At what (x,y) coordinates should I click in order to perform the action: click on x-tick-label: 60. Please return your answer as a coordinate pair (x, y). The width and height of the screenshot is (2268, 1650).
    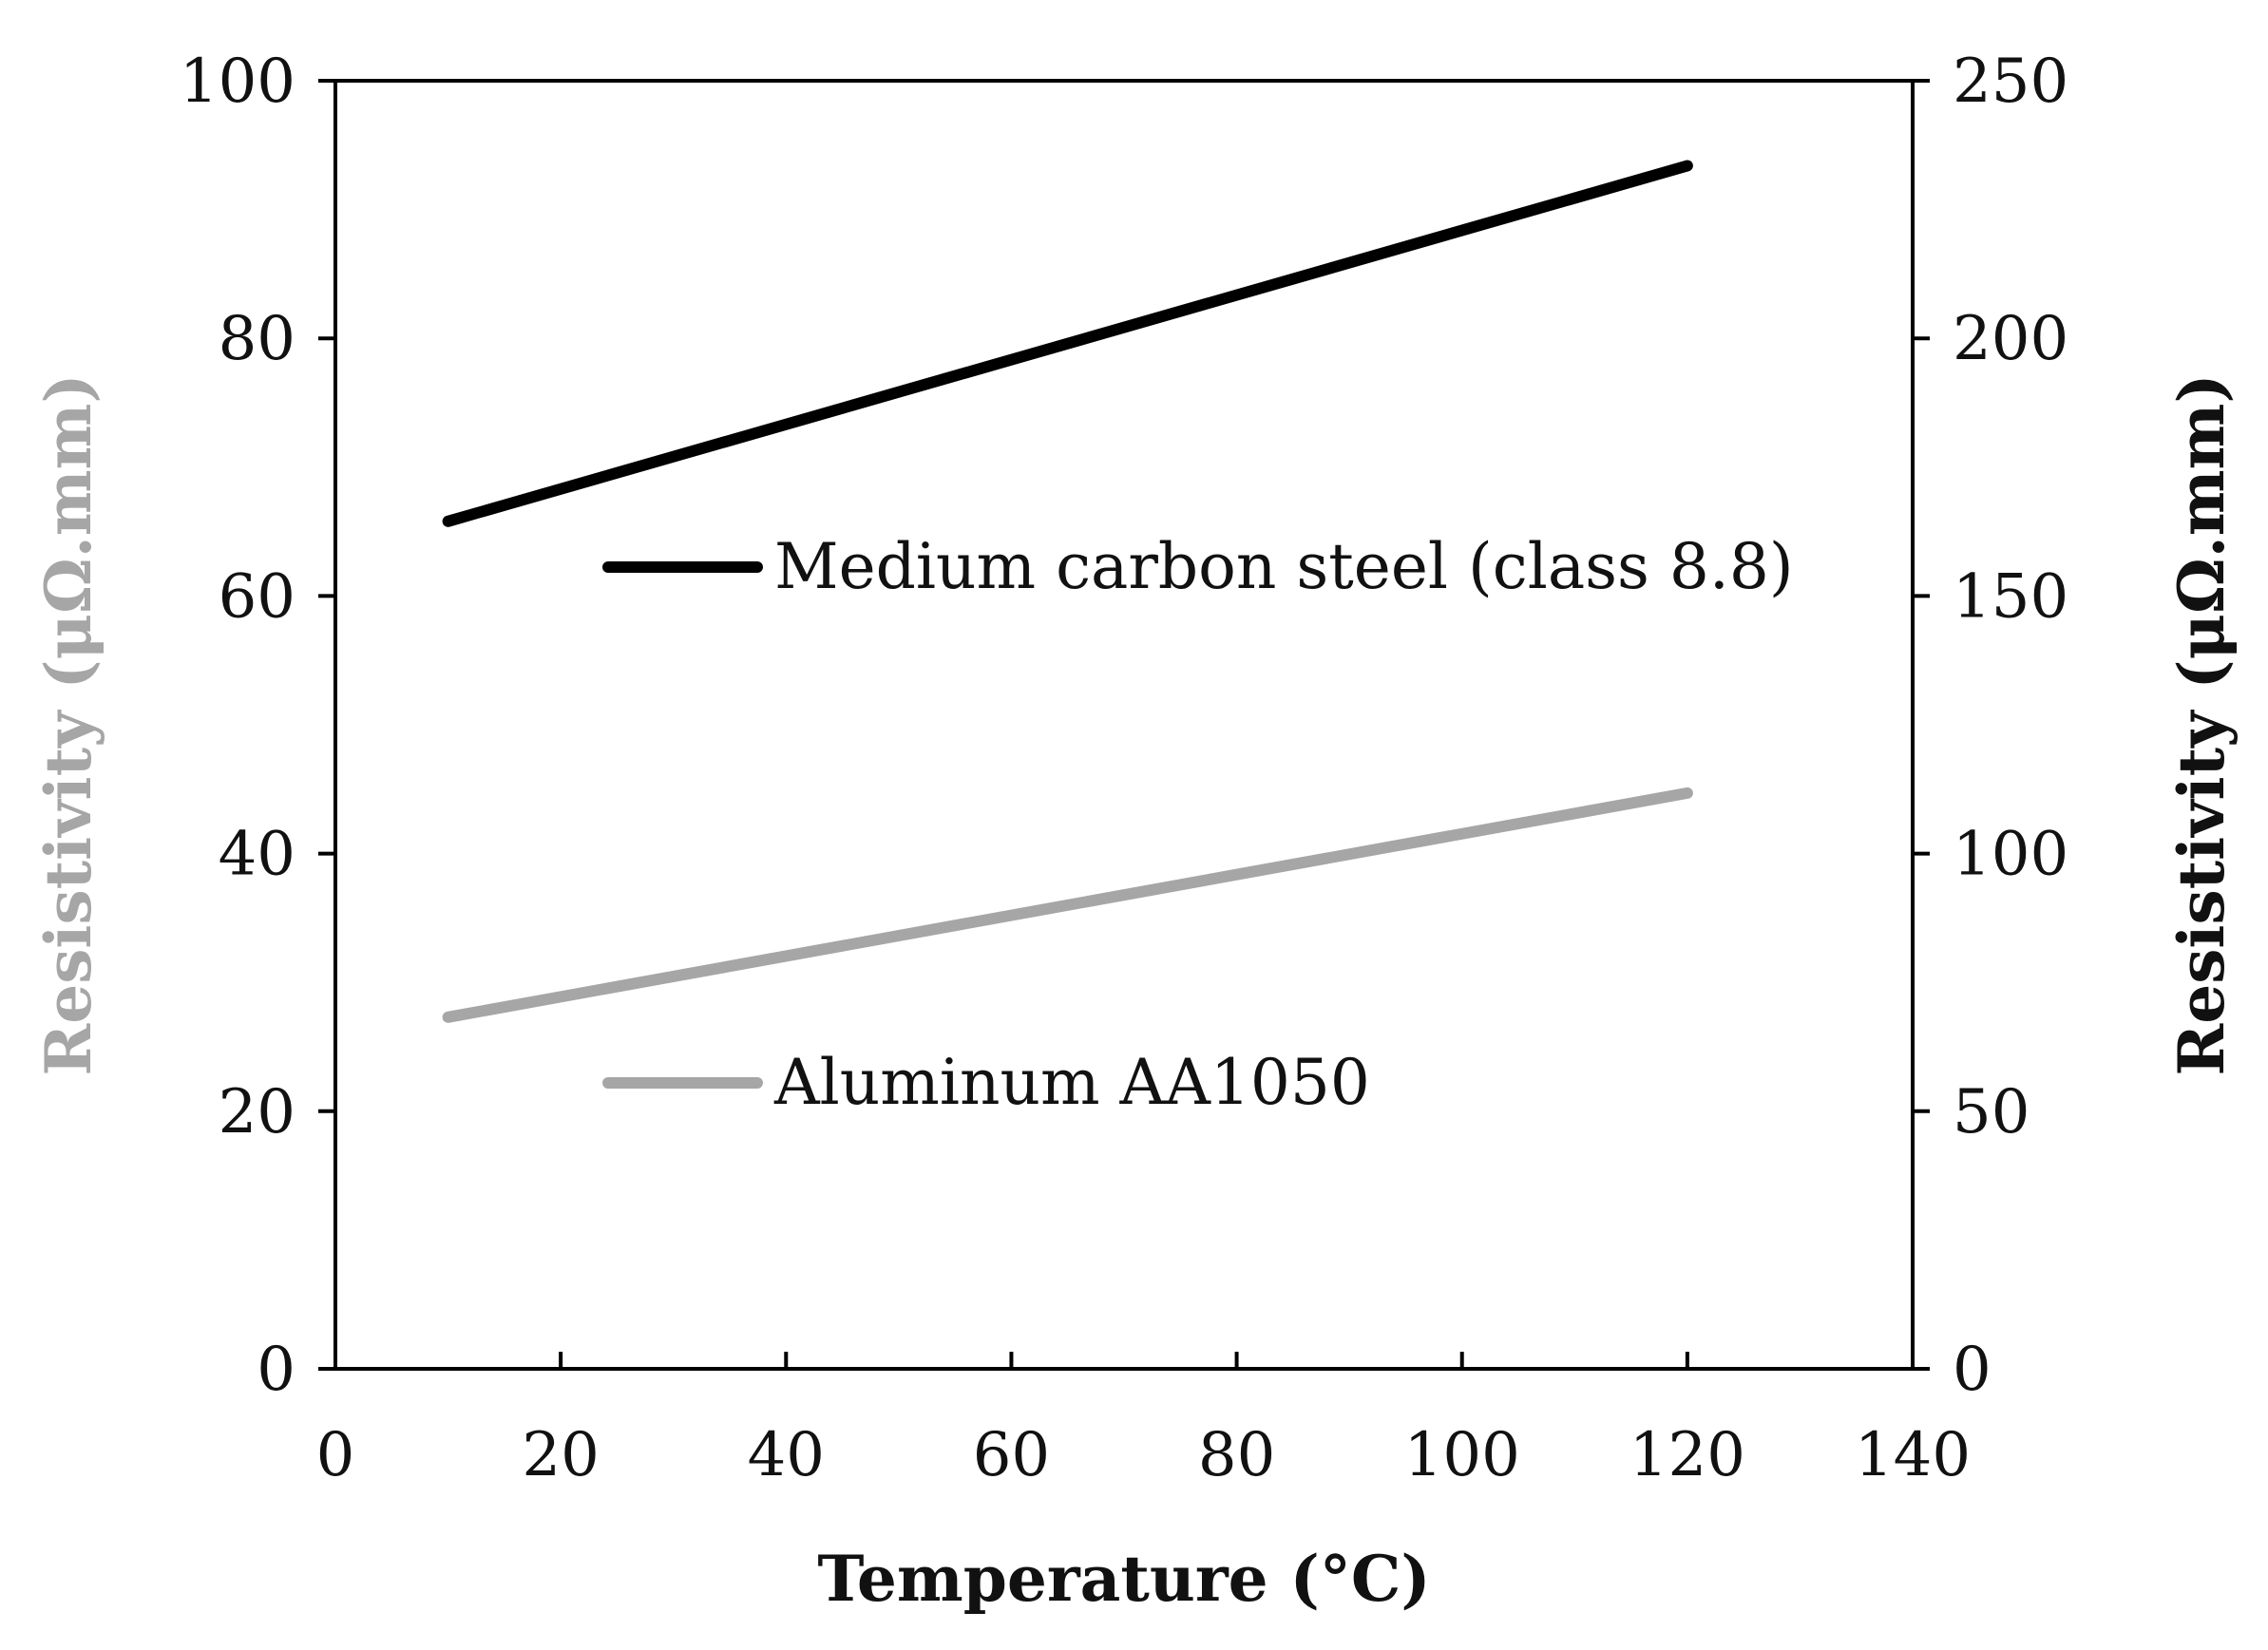
    Looking at the image, I should click on (1011, 1455).